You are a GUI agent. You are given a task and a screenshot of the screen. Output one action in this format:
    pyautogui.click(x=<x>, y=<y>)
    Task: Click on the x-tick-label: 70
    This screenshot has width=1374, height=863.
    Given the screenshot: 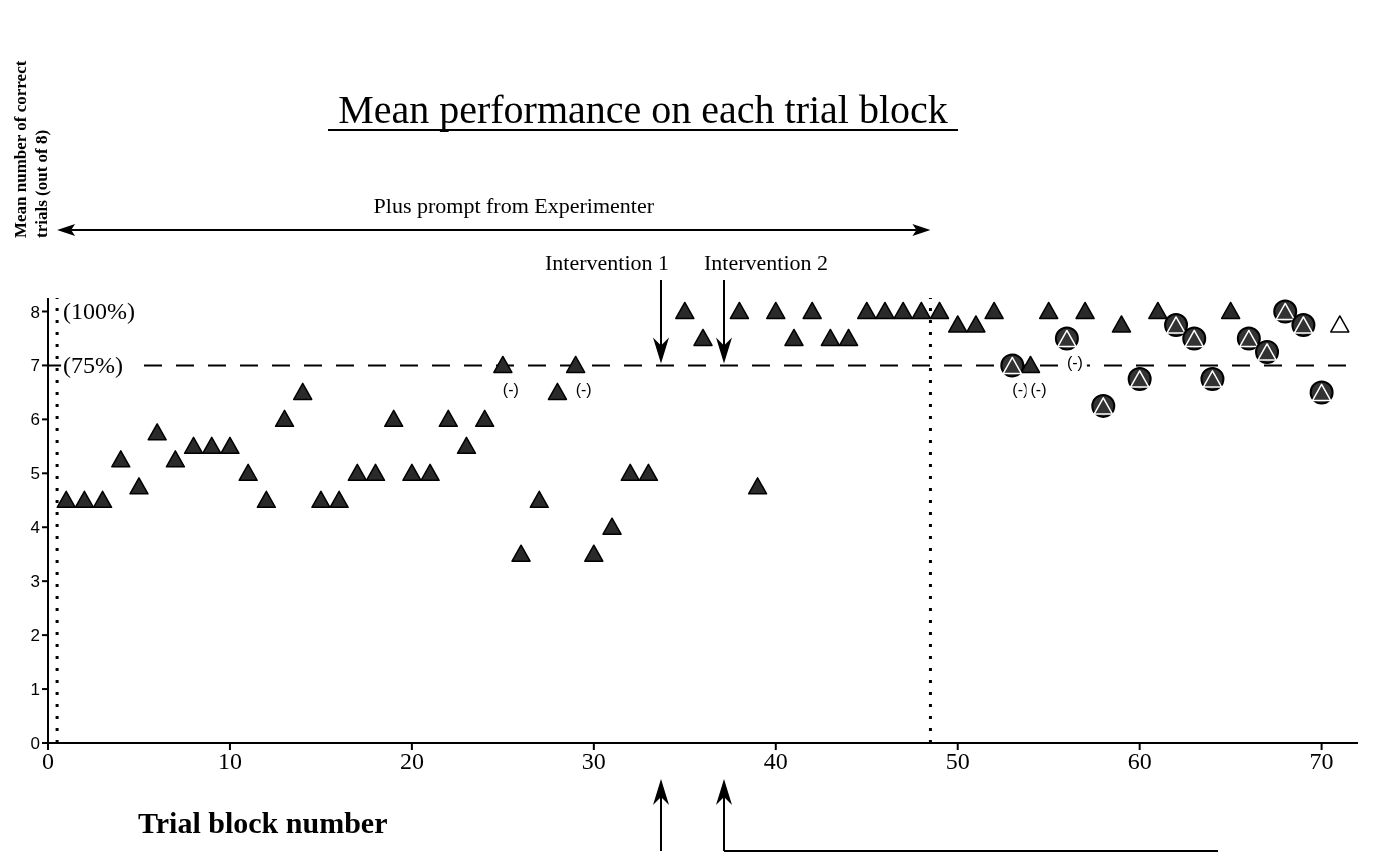 What is the action you would take?
    pyautogui.click(x=1321, y=761)
    